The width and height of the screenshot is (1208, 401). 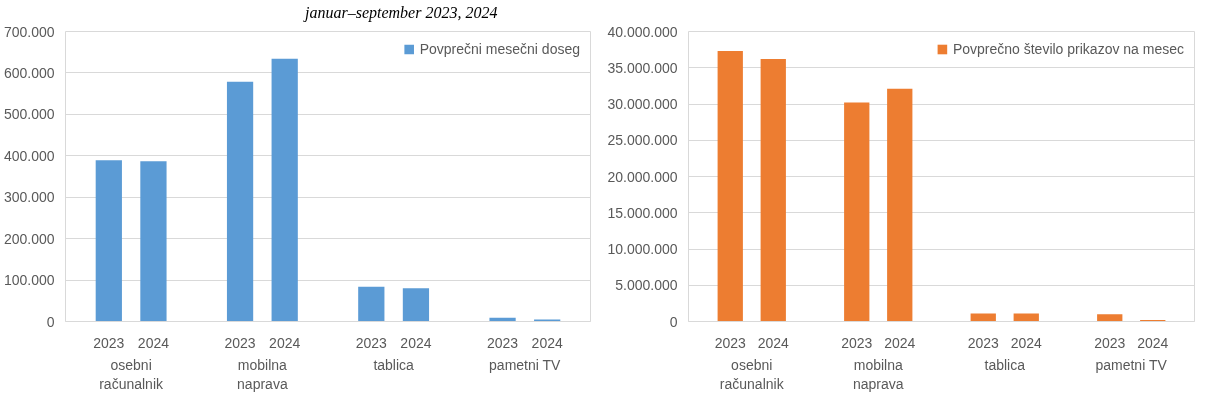 I want to click on y-tick-label: 200.000, so click(x=29, y=238).